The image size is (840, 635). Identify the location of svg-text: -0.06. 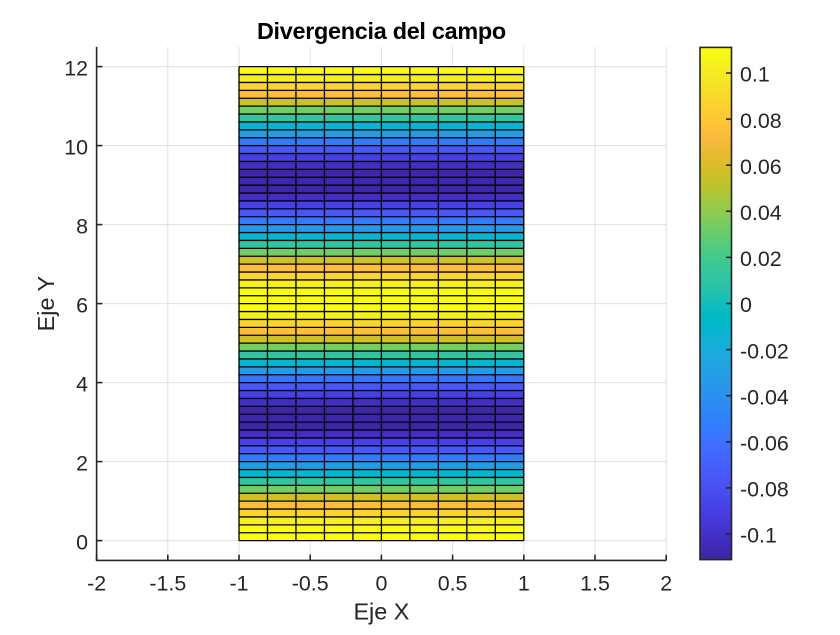
(764, 444).